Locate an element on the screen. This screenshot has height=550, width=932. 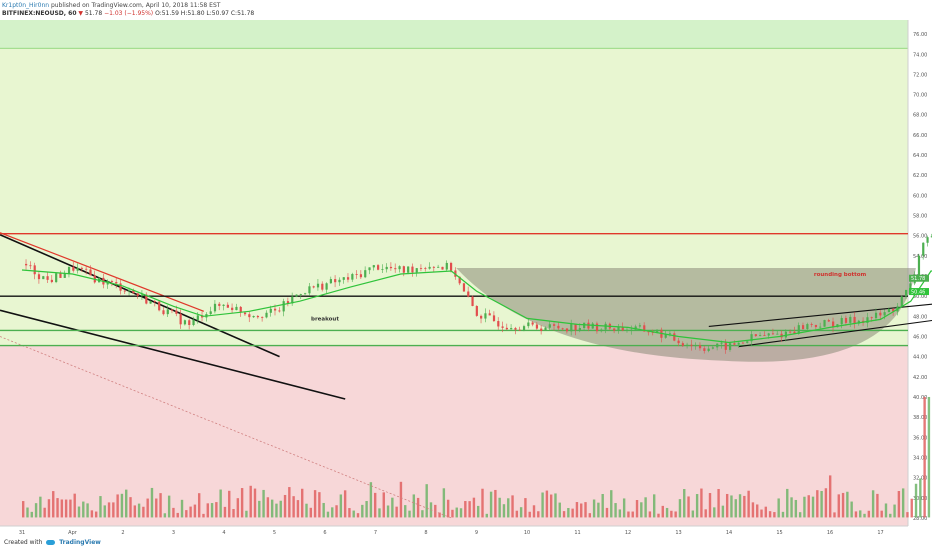
x-tick-label: 4 is located at coordinates (223, 533).